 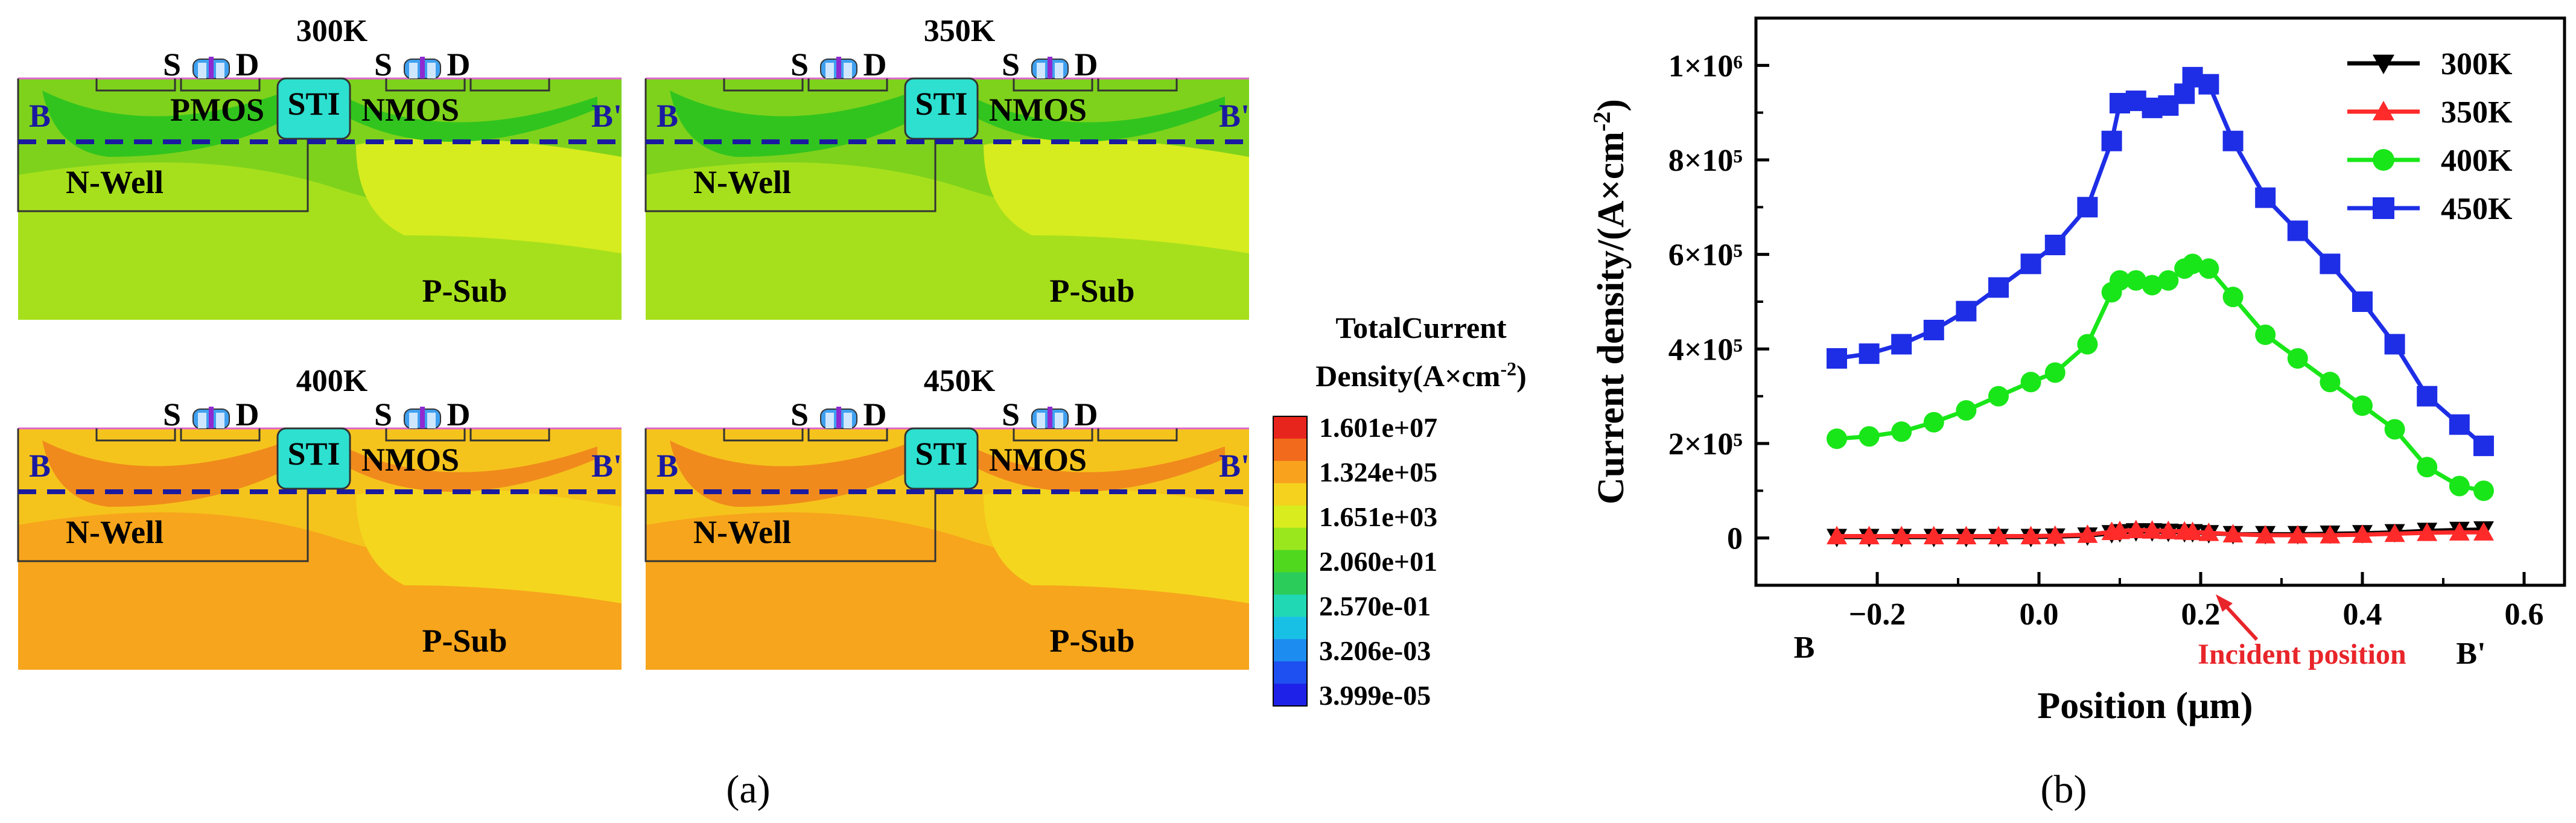 I want to click on legend-entry-300K: 300K, so click(x=2430, y=64).